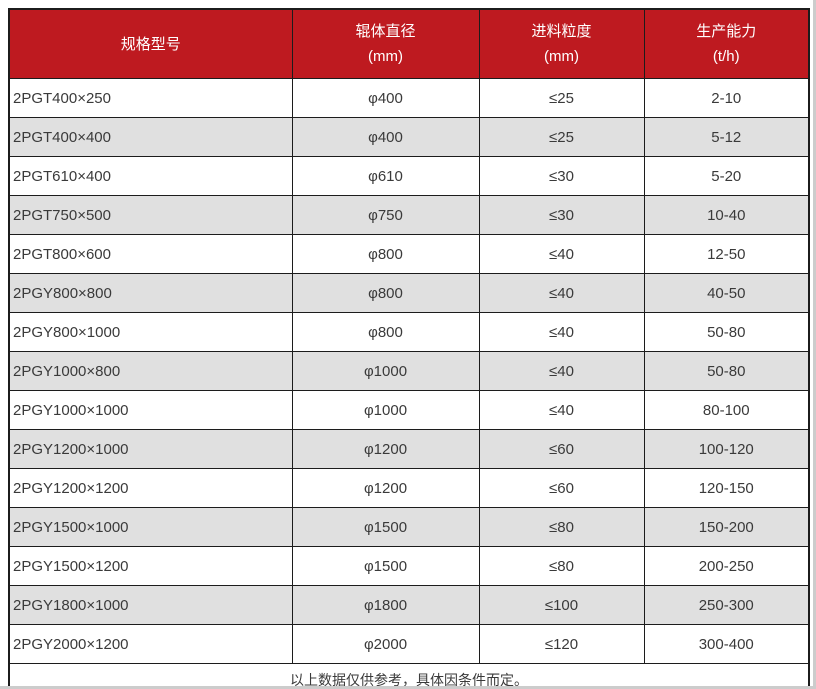 Image resolution: width=816 pixels, height=689 pixels. I want to click on cell-capacity: 80-100, so click(726, 410).